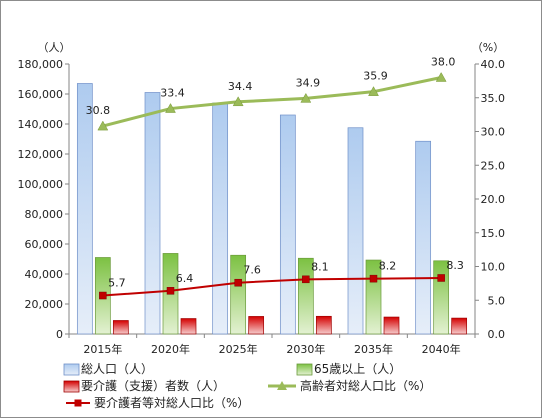  I want to click on right-tick-label: 35.0, so click(493, 98).